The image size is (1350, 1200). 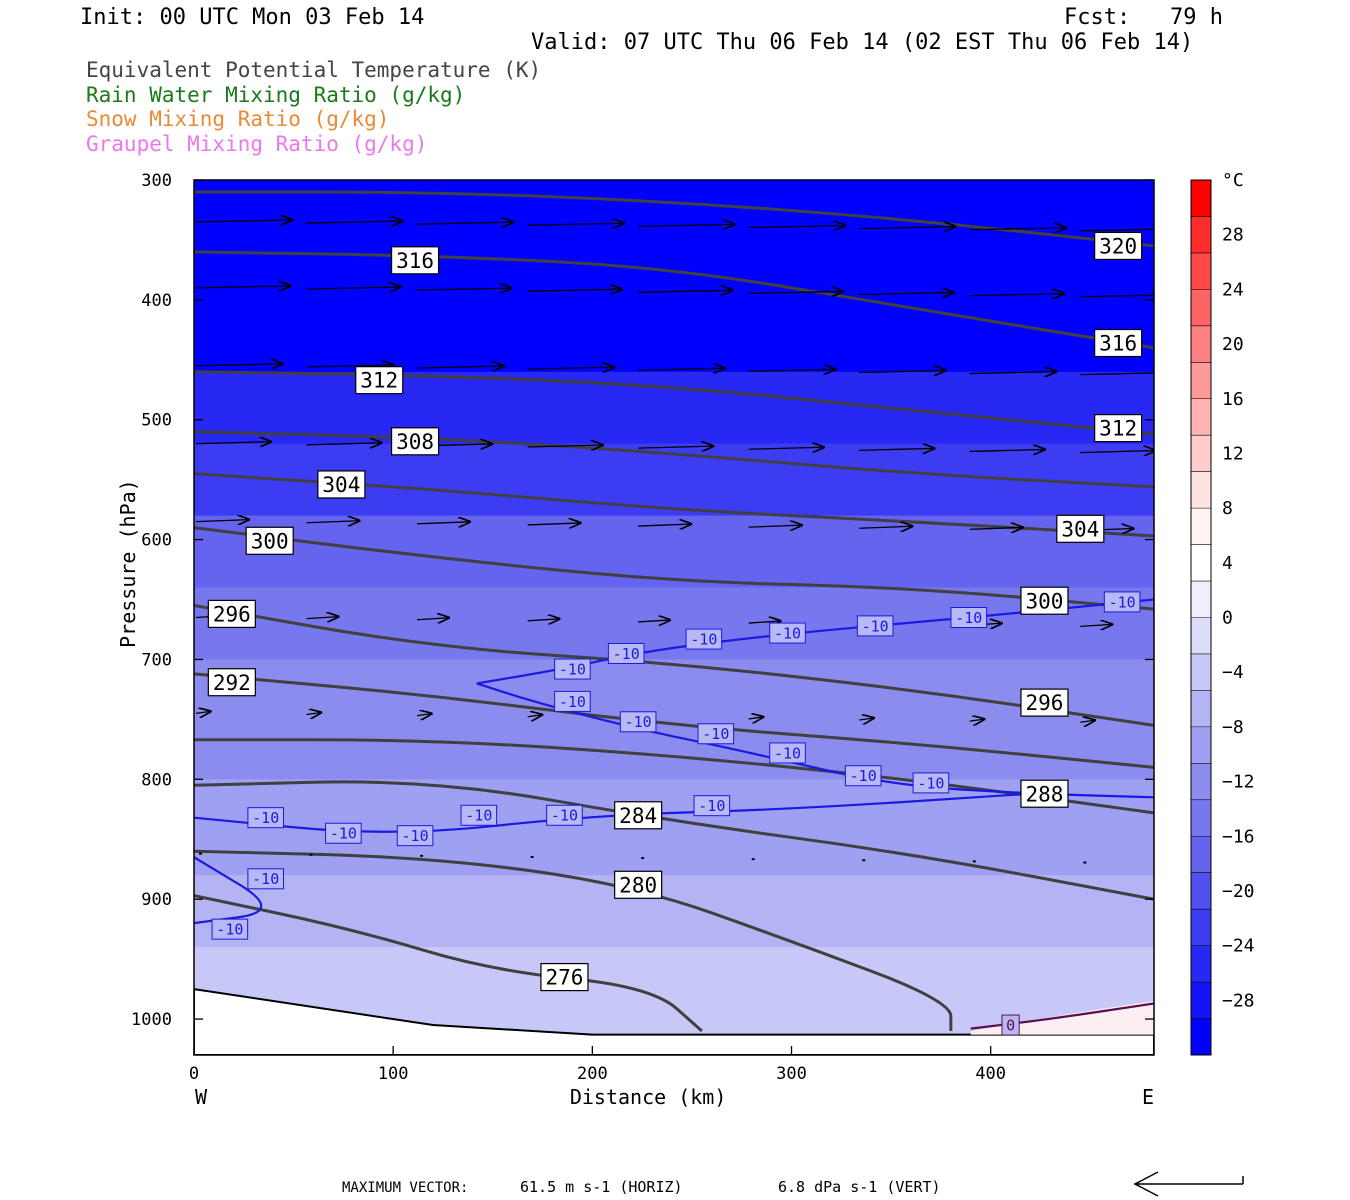 What do you see at coordinates (1238, 836) in the screenshot?
I see `colorbar-label: −16` at bounding box center [1238, 836].